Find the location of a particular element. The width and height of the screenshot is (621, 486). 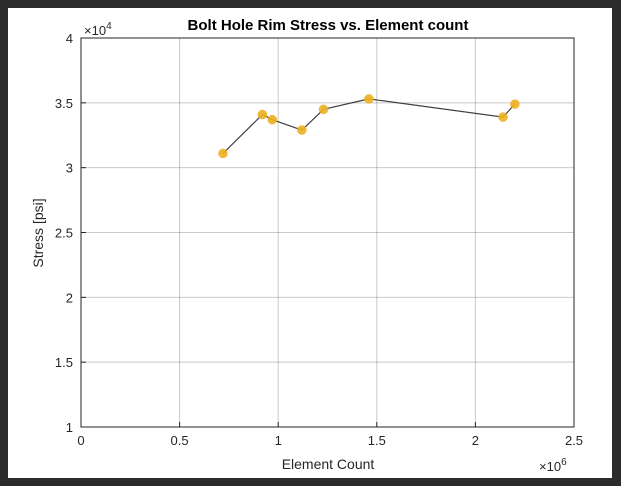

x-tick-label: 0.5 is located at coordinates (180, 440).